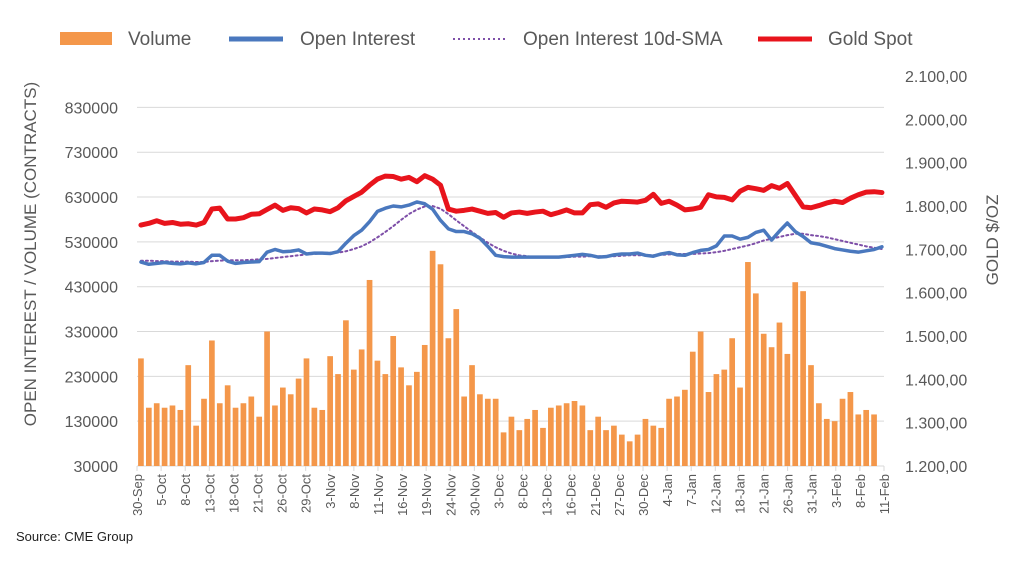 The image size is (1024, 565). Describe the element at coordinates (137, 495) in the screenshot. I see `x-tick-label: 30-Sep` at that location.